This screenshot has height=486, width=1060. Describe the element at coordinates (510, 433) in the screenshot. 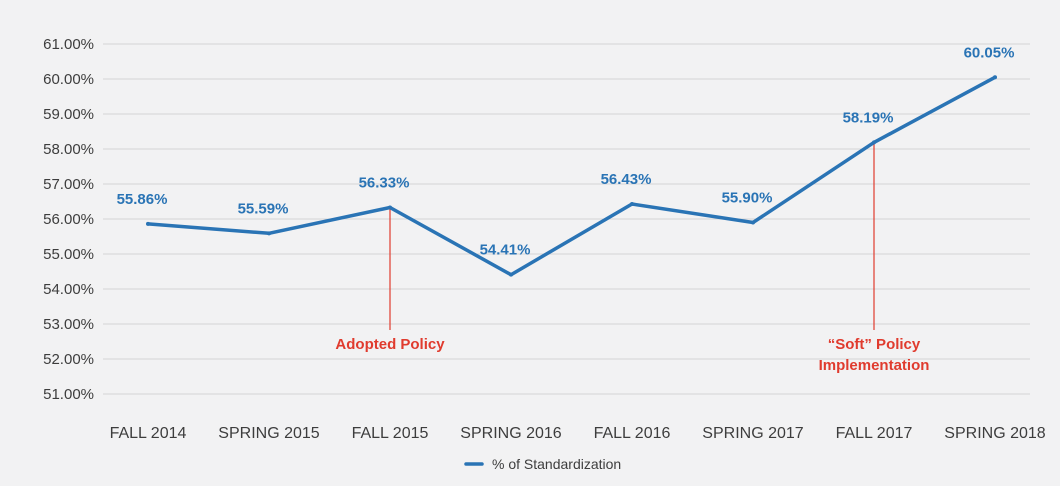

I see `x-tick-label: SPRING 2016` at that location.